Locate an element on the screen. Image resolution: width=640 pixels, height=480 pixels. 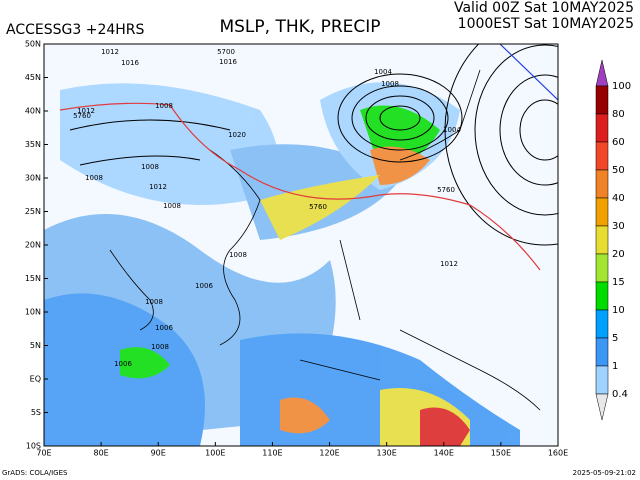
longitude-label: 150E is located at coordinates (501, 453).